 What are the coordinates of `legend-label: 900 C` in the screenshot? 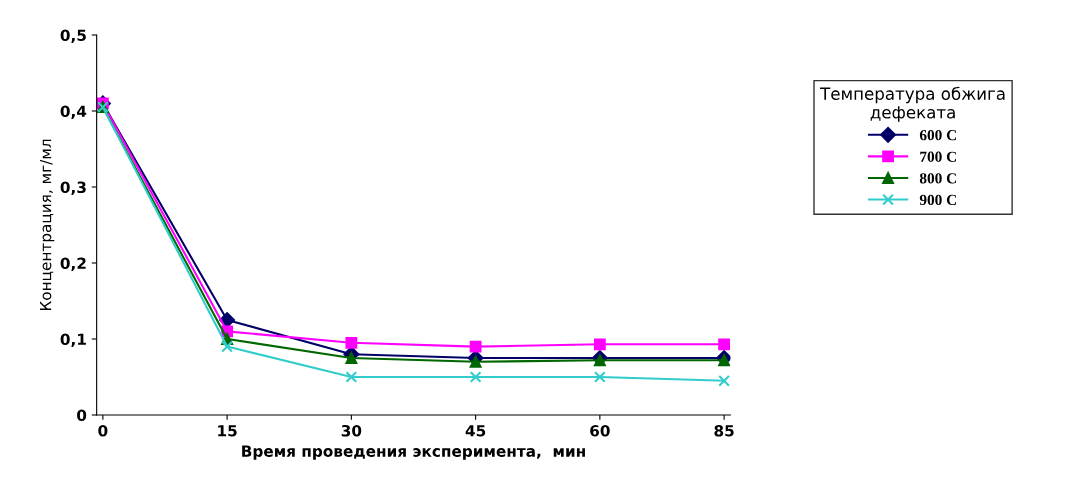 It's located at (937, 200).